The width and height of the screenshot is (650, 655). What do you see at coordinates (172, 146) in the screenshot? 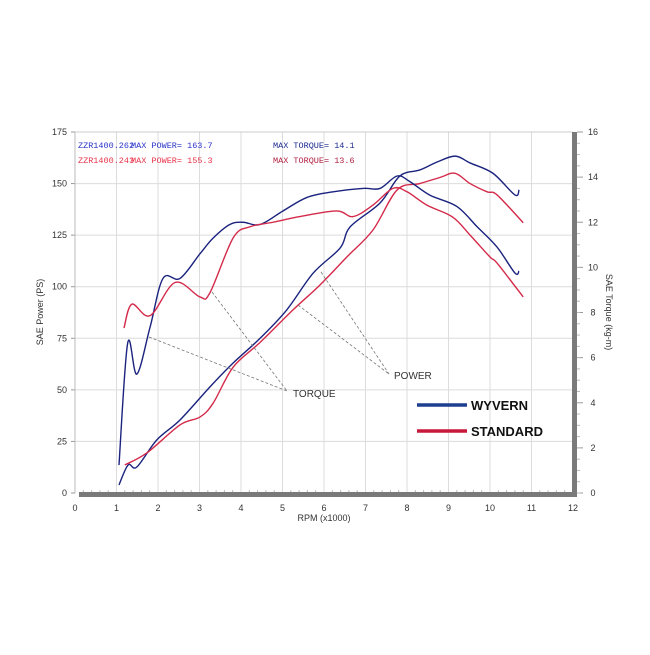
I see `header-max-power: MAX POWER= 163.7` at bounding box center [172, 146].